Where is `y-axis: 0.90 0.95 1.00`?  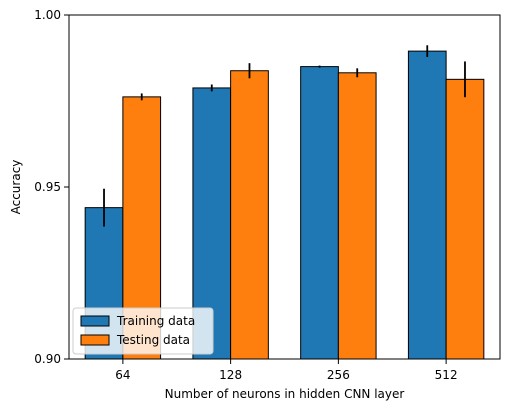 y-axis: 0.90 0.95 1.00 is located at coordinates (51, 187).